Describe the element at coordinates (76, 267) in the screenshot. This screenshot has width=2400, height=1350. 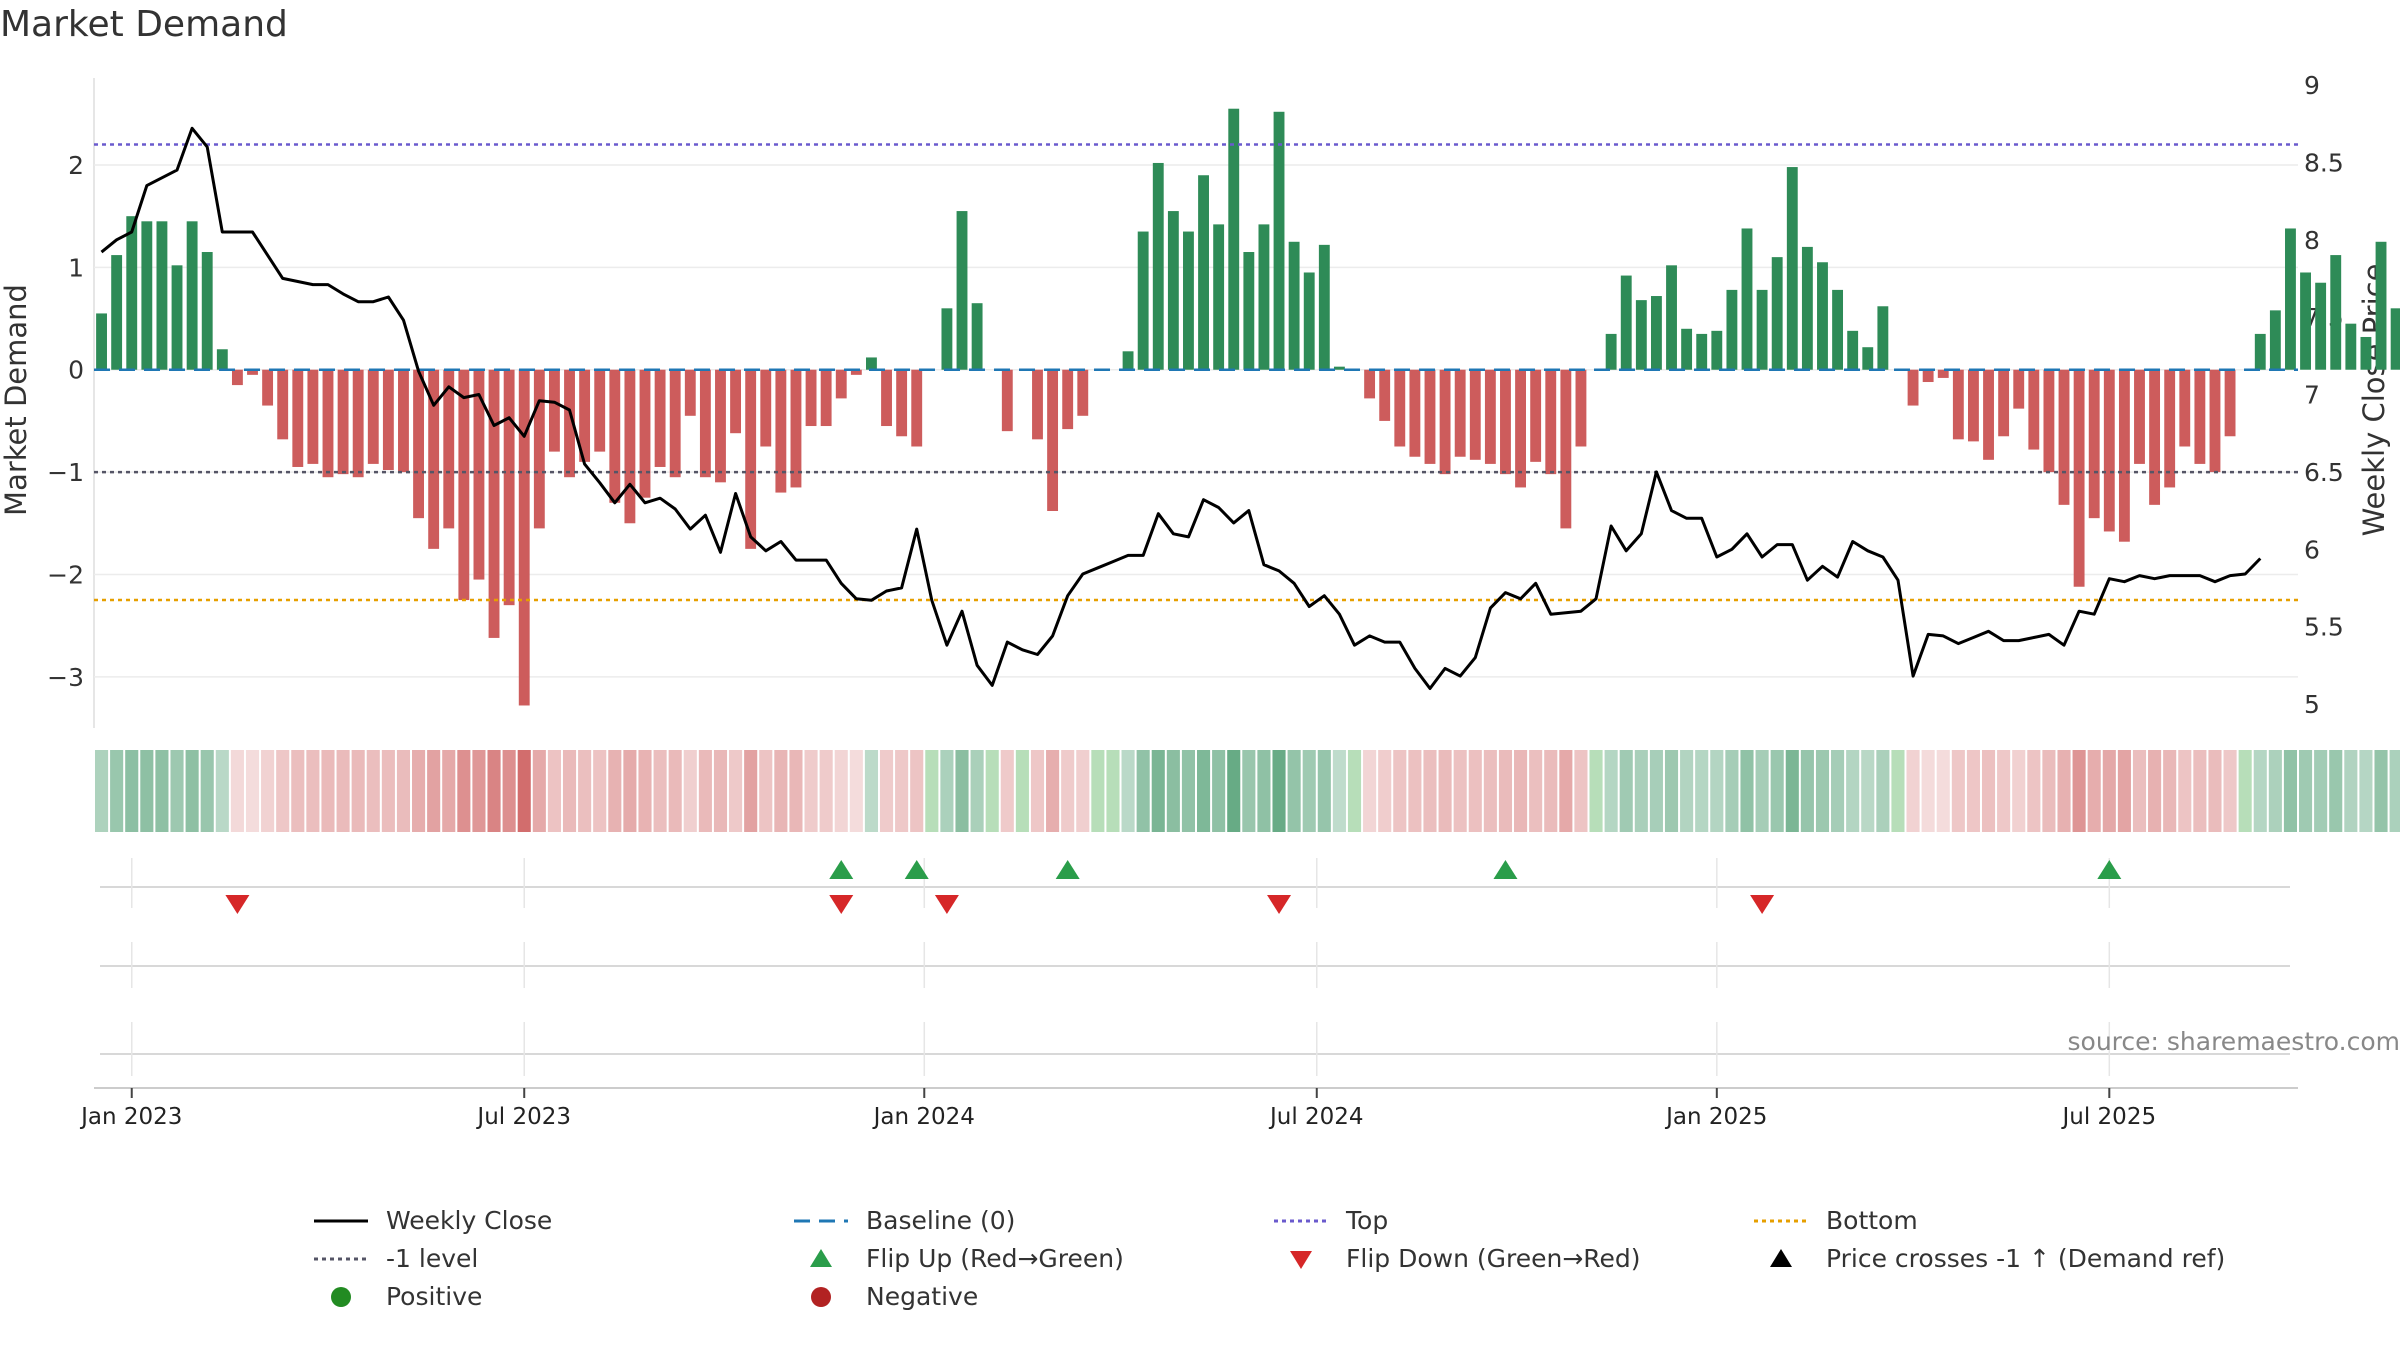
I see `y-tick-label-left: 1` at that location.